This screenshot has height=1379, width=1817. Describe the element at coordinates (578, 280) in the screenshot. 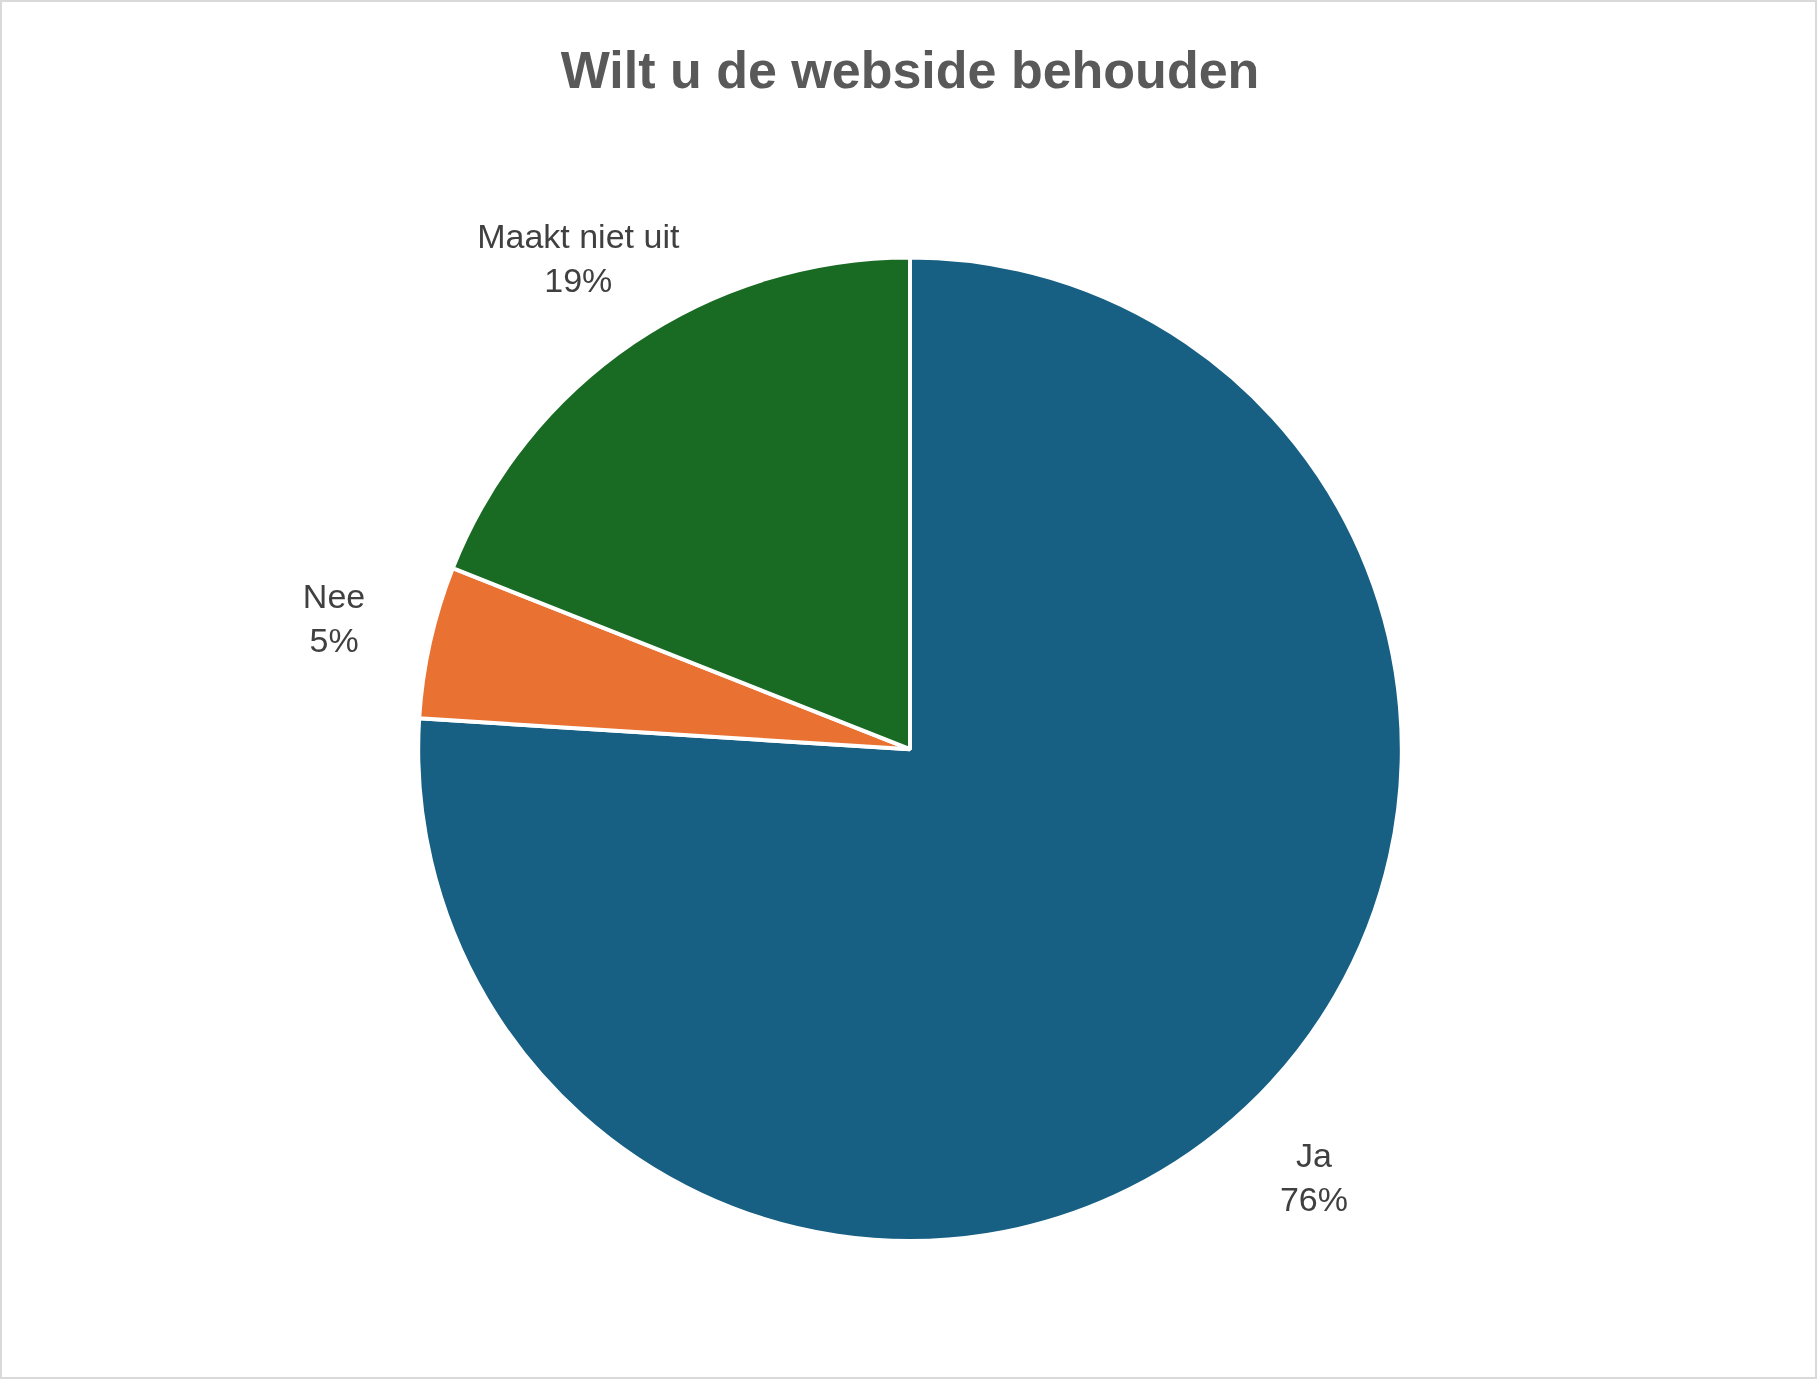

I see `data-label: 19%` at that location.